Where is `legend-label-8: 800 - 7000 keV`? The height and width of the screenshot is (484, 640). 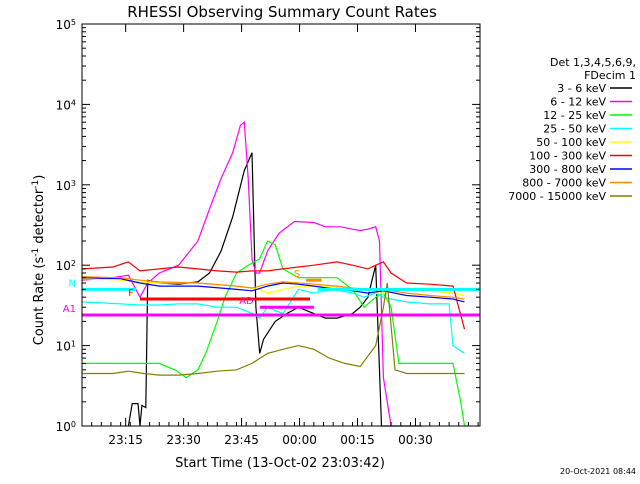
legend-label-8: 800 - 7000 keV is located at coordinates (564, 183).